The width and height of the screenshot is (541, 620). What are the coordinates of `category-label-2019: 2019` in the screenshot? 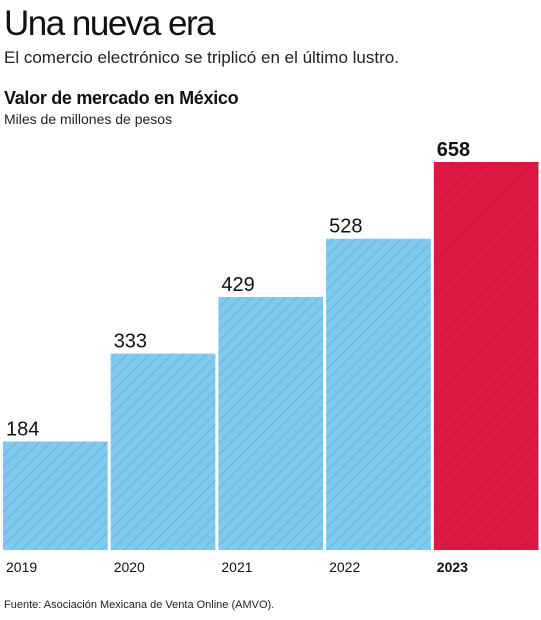 It's located at (21, 567).